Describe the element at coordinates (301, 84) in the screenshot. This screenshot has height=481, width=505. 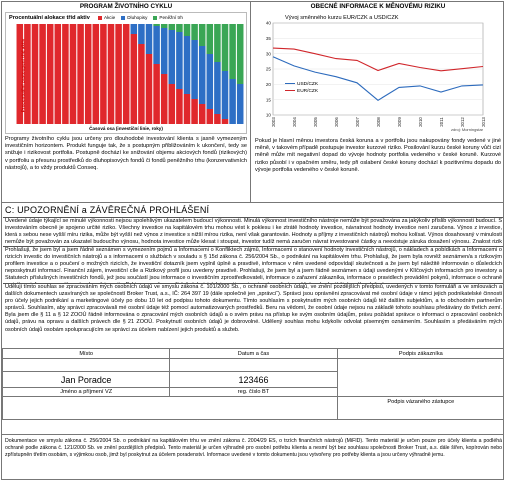
I see `legend-item-usd: USD/CZK` at that location.